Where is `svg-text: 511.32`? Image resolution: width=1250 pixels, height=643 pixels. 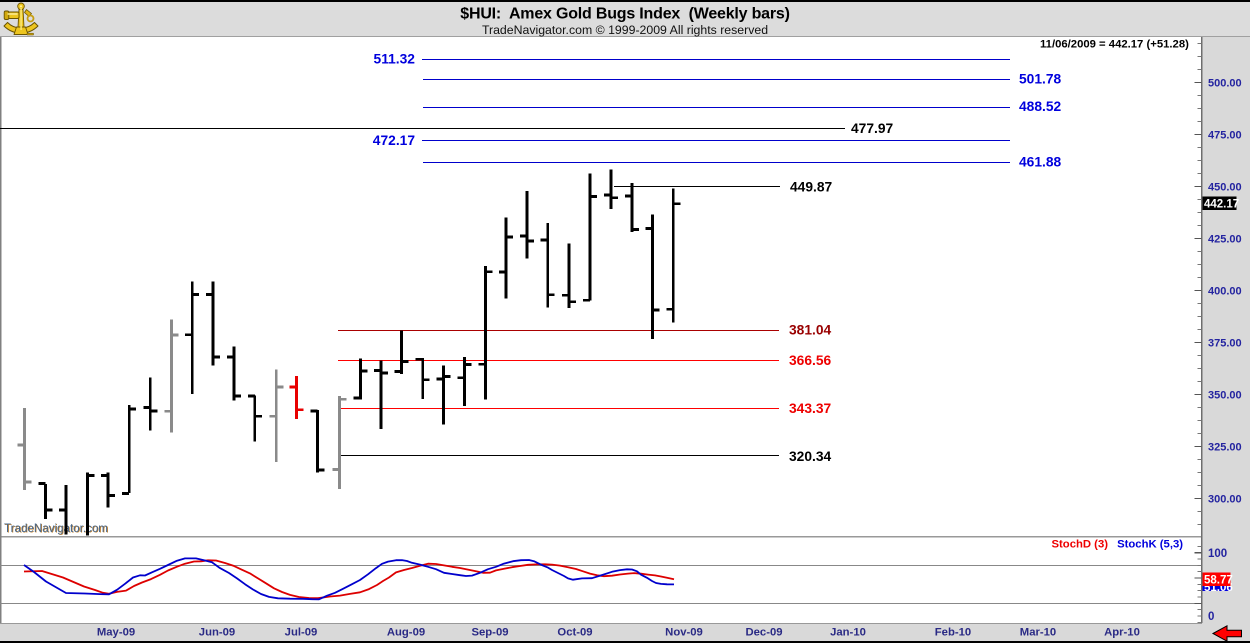
svg-text: 511.32 is located at coordinates (395, 59).